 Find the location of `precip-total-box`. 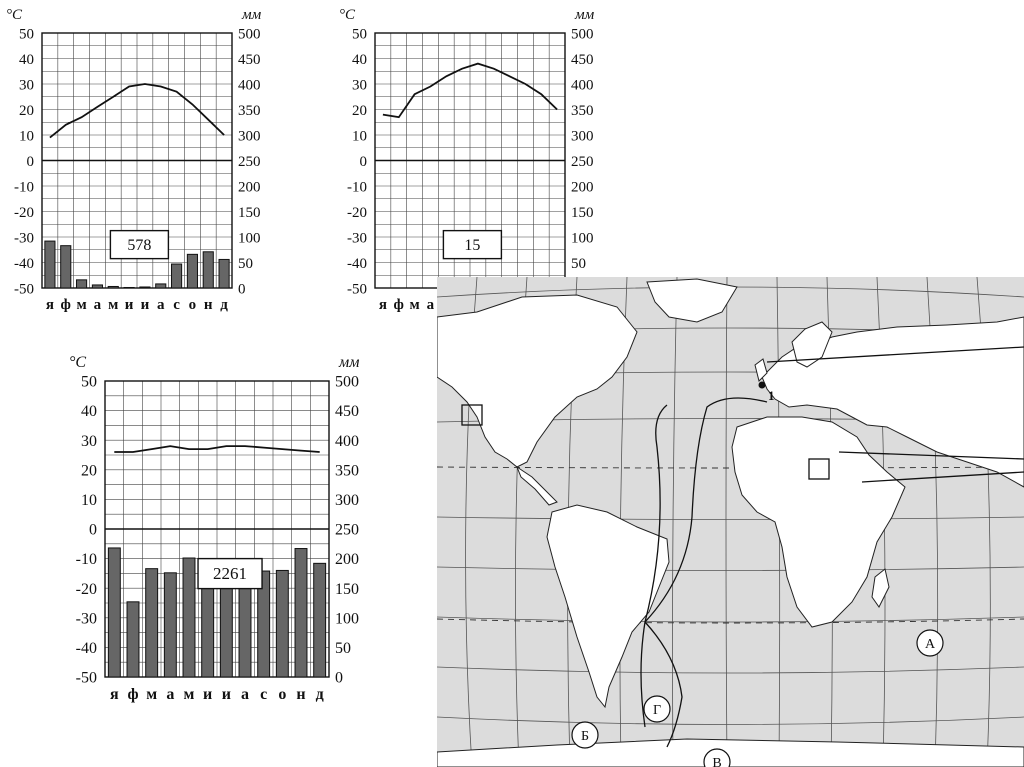

precip-total-box is located at coordinates (230, 573).